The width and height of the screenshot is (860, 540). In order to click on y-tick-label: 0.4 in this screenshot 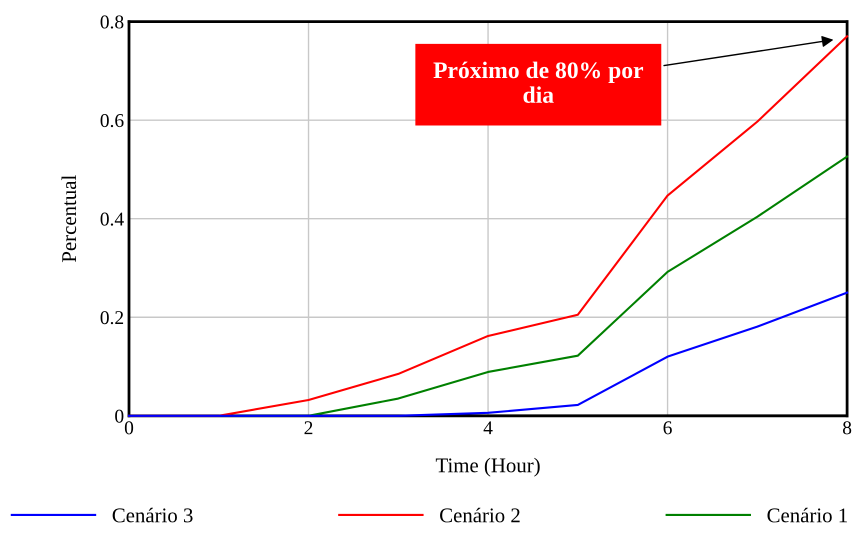, I will do `click(112, 219)`.